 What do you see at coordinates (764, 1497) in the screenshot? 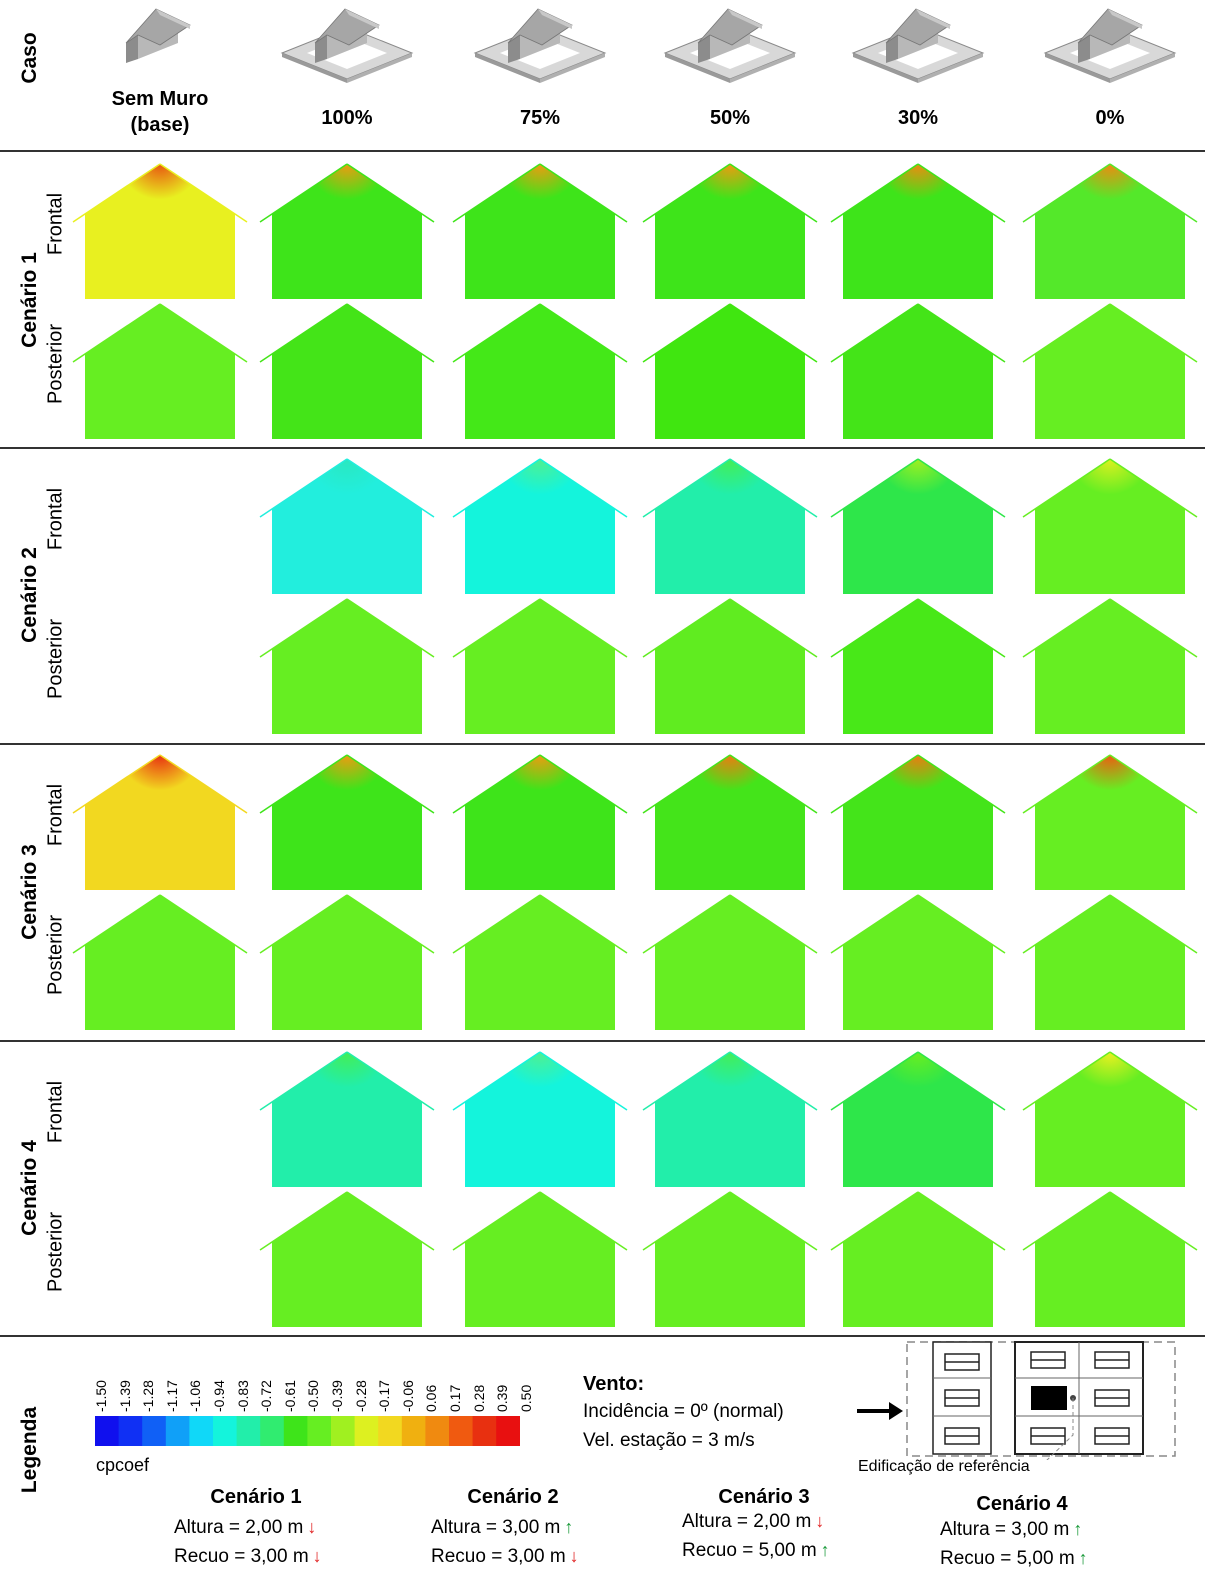
I see `summary-scenario-title: Cenário 3` at bounding box center [764, 1497].